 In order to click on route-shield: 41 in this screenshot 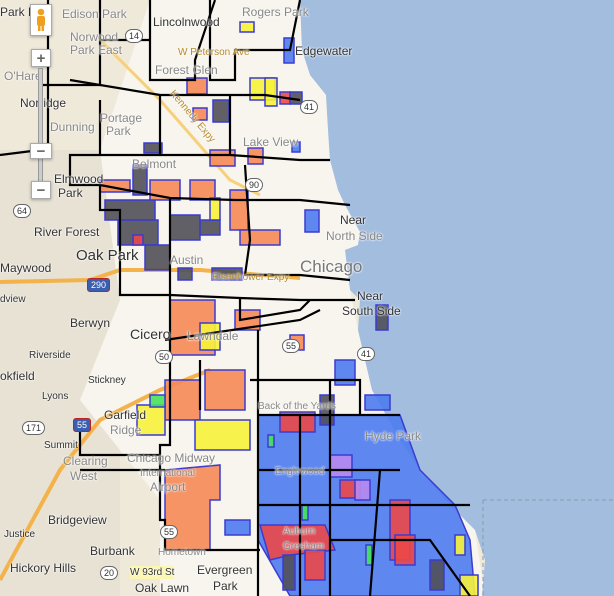, I will do `click(366, 354)`.